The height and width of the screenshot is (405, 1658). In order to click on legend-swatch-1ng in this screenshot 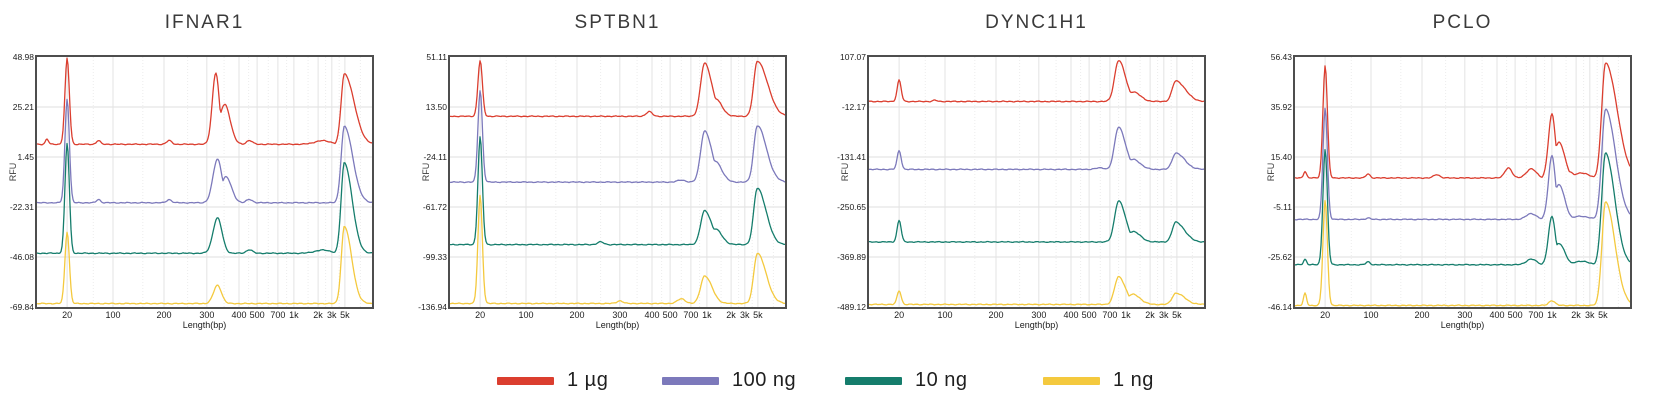, I will do `click(1071, 381)`.